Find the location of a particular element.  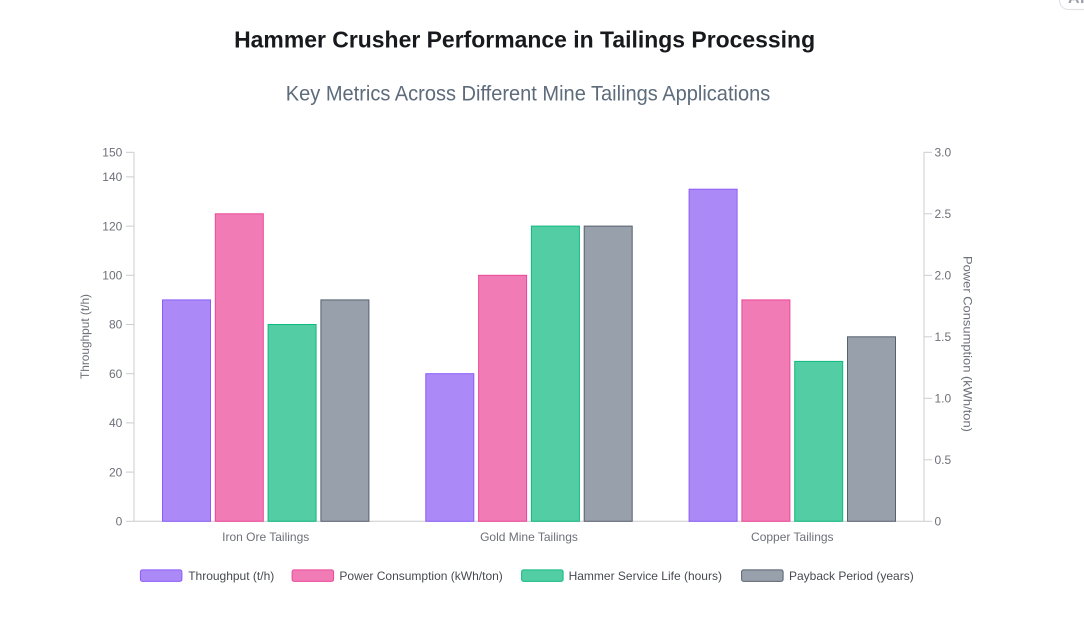

svg-text: 100 is located at coordinates (112, 276).